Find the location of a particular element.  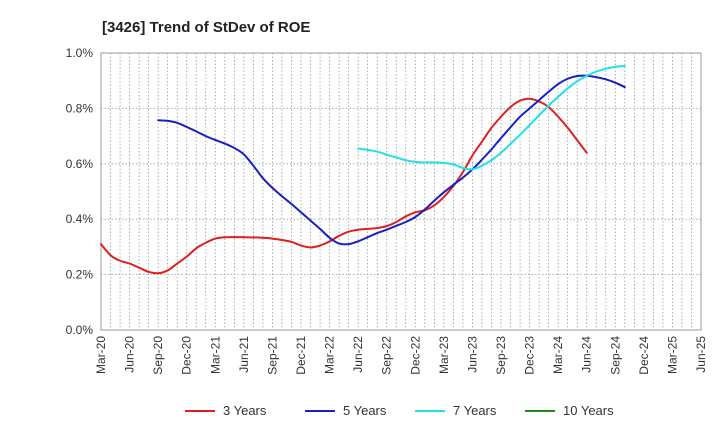

x-tick-label: Sep-20 is located at coordinates (158, 355).